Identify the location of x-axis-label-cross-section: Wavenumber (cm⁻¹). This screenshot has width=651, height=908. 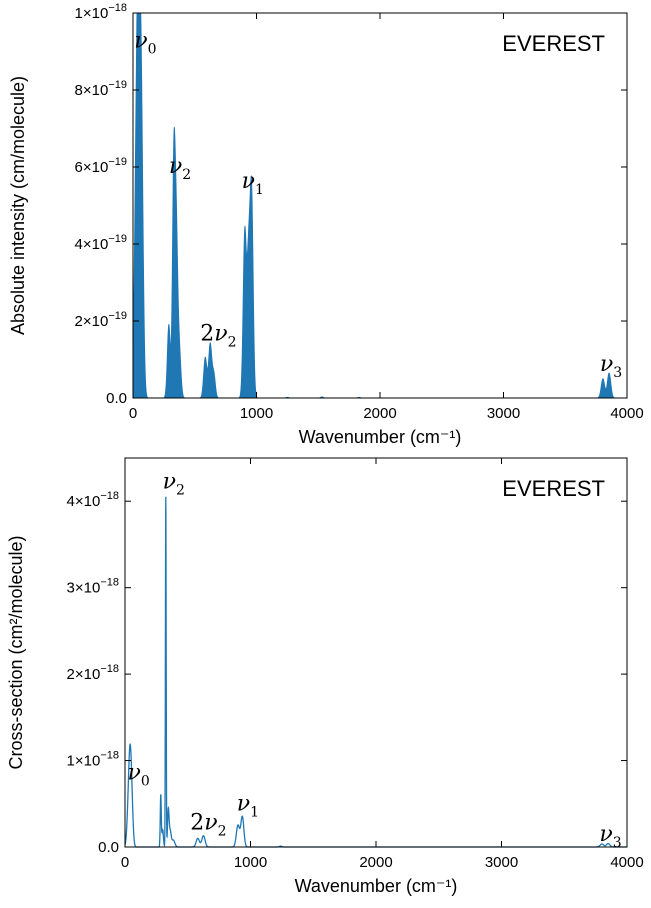
(376, 886).